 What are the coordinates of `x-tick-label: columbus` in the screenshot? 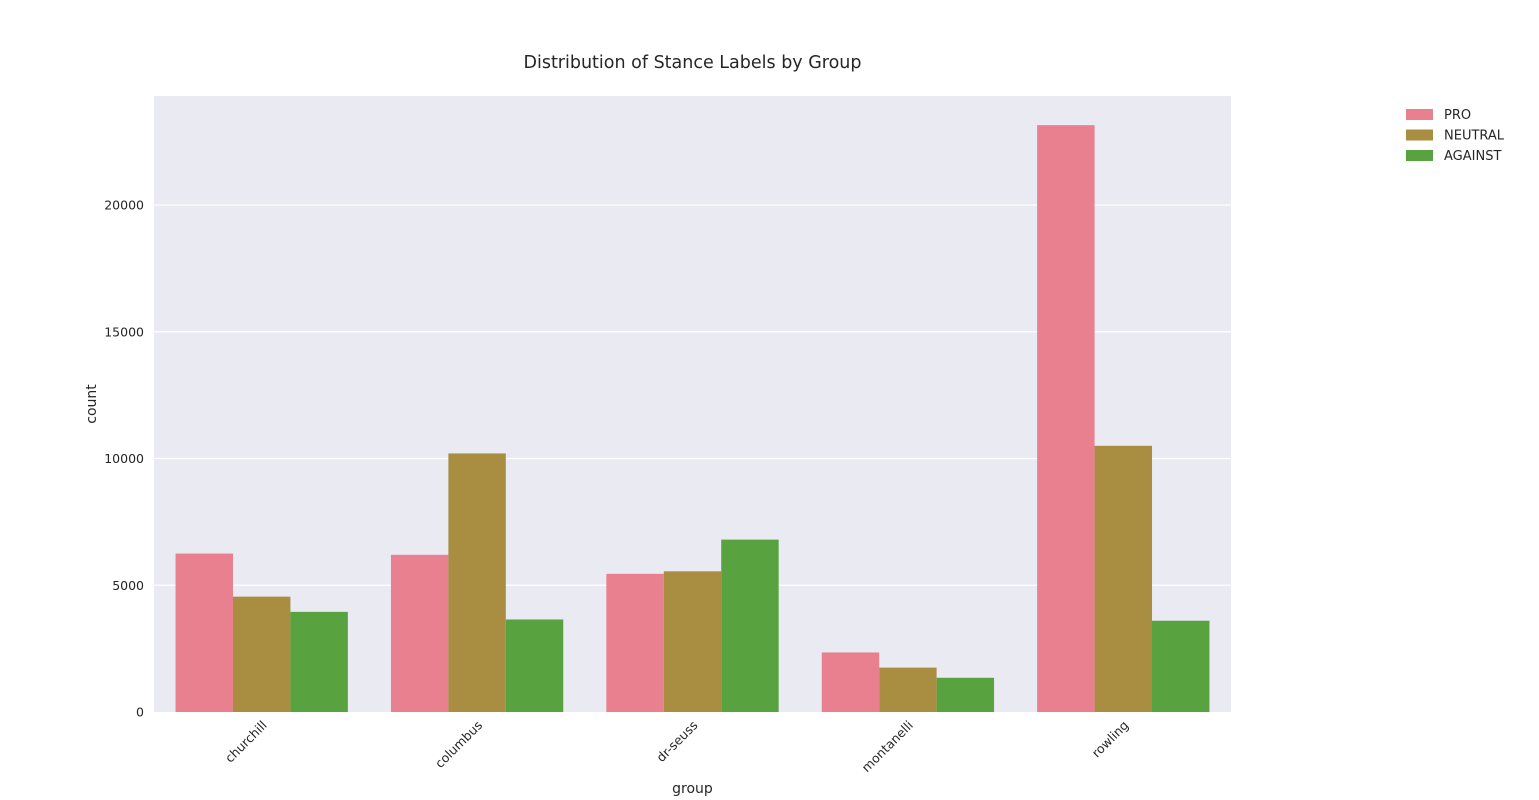 It's located at (458, 744).